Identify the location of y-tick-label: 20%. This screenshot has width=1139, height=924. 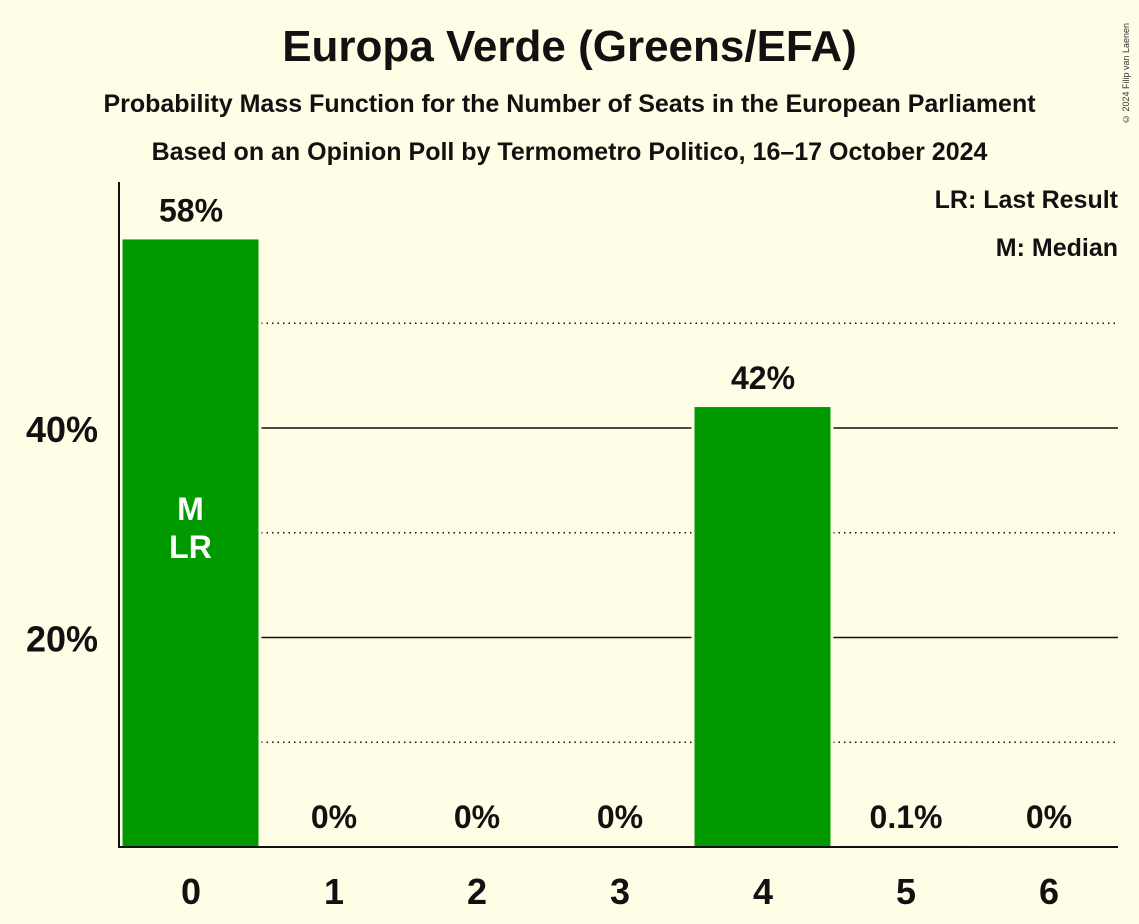
(62, 639).